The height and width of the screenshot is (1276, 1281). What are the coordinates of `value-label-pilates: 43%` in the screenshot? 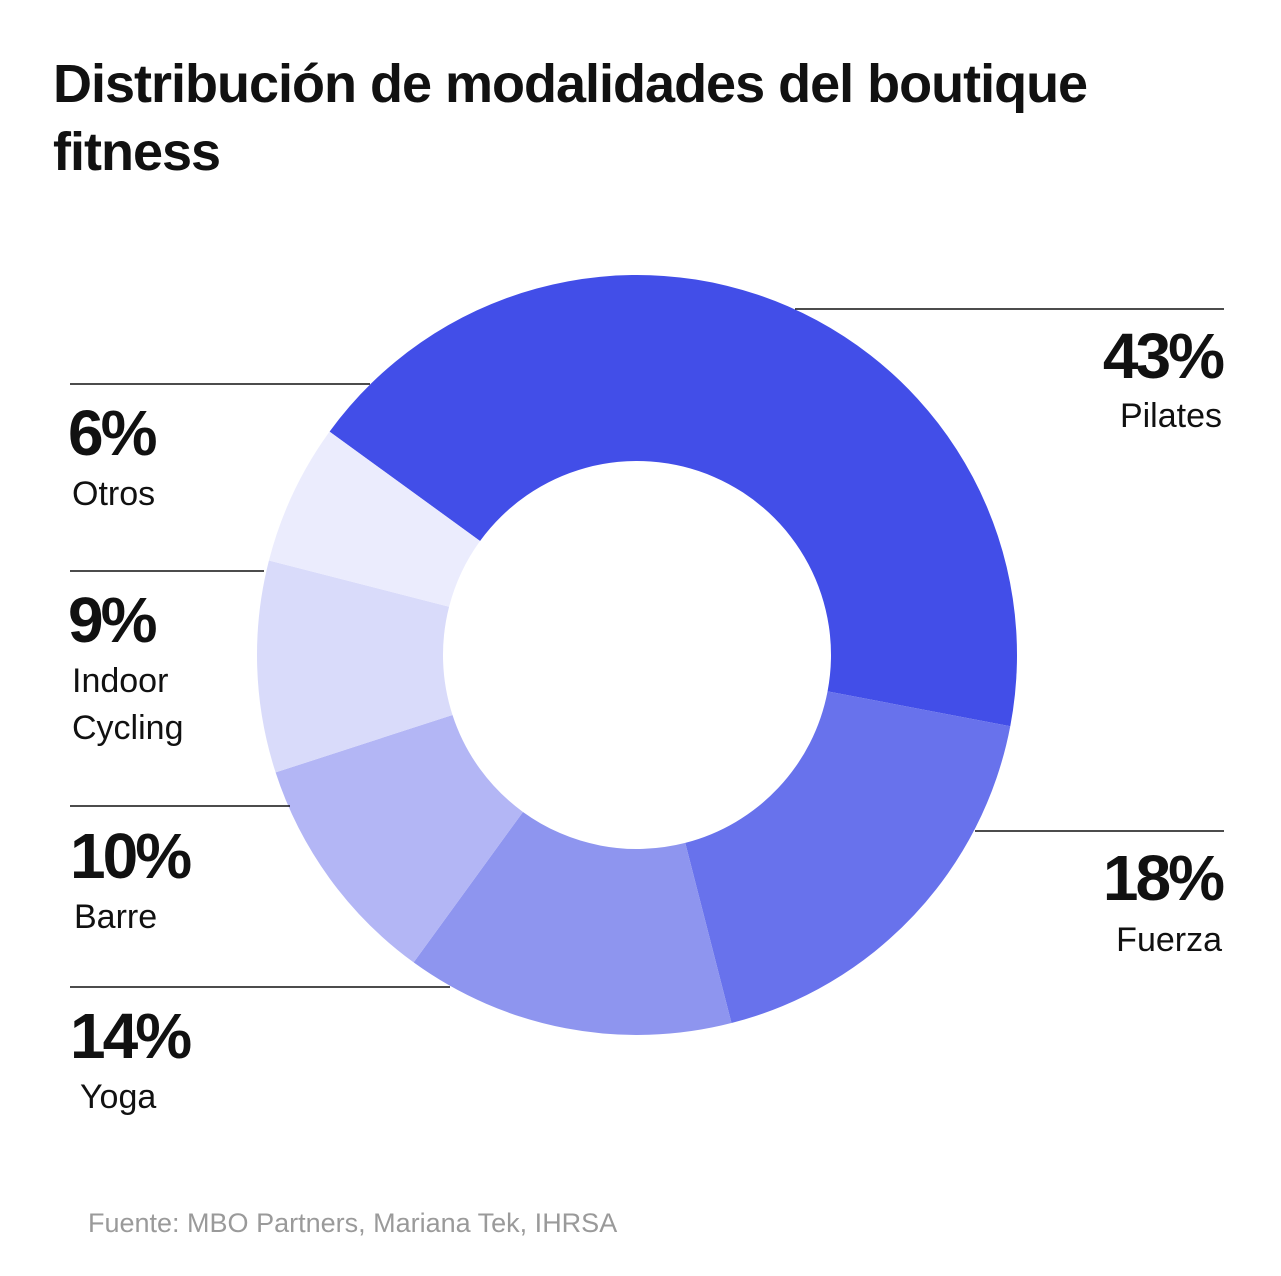 It's located at (1163, 356).